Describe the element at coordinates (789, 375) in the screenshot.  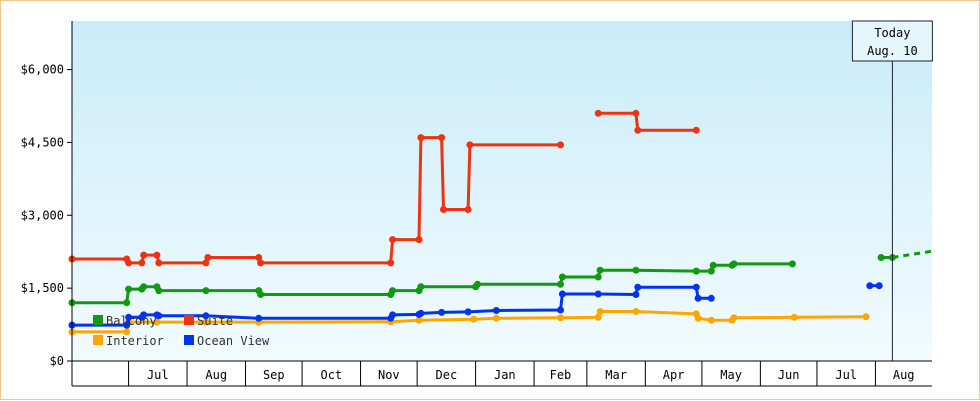
I see `x-tick-label: Jun` at that location.